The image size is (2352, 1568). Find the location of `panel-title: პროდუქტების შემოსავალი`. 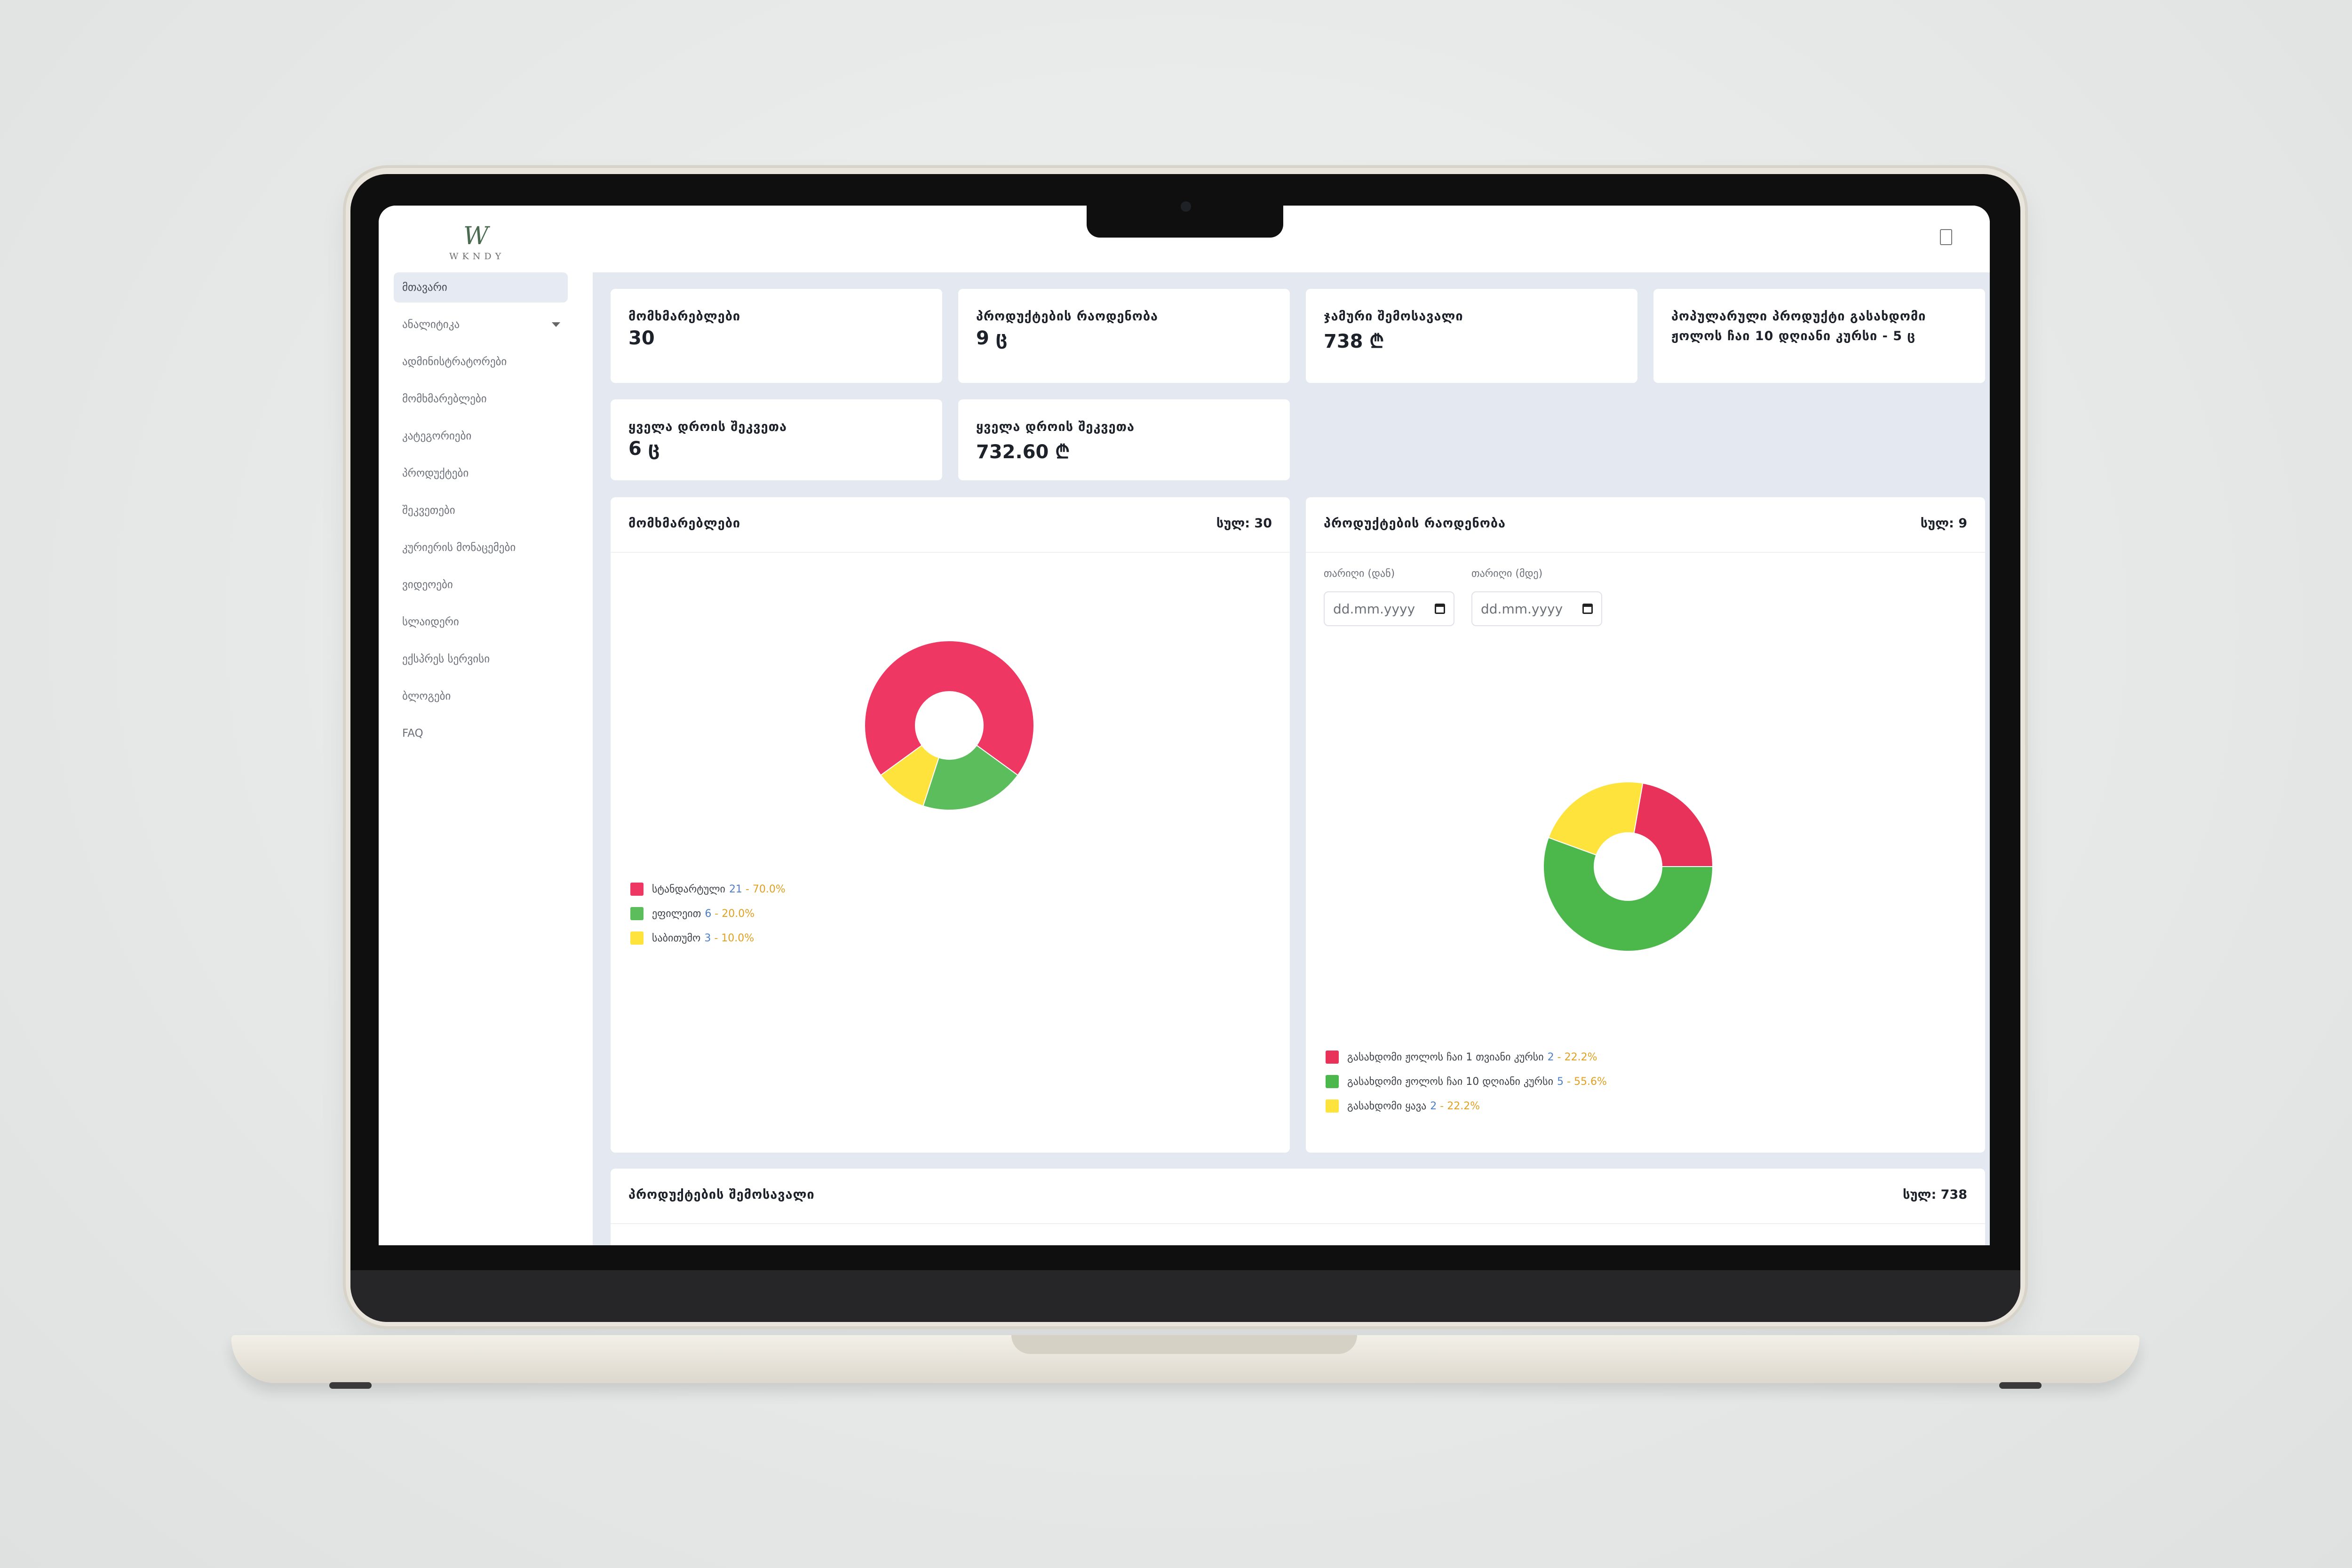

panel-title: პროდუქტების შემოსავალი is located at coordinates (721, 1194).